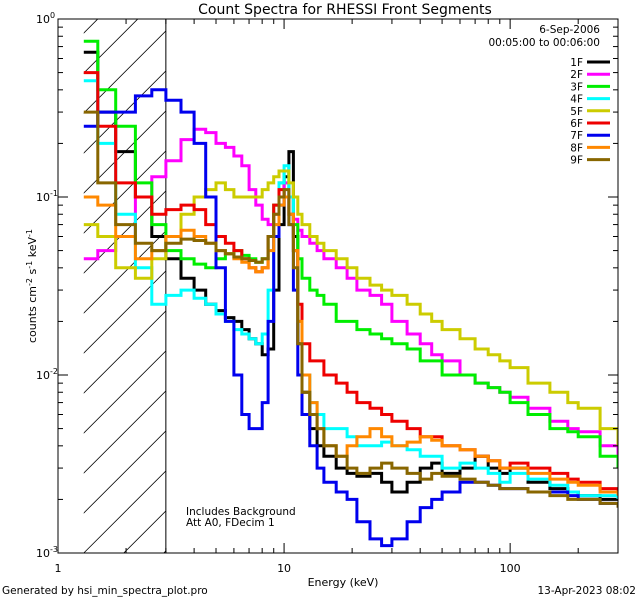  What do you see at coordinates (343, 582) in the screenshot?
I see `x-axis-label: Energy (keV)` at bounding box center [343, 582].